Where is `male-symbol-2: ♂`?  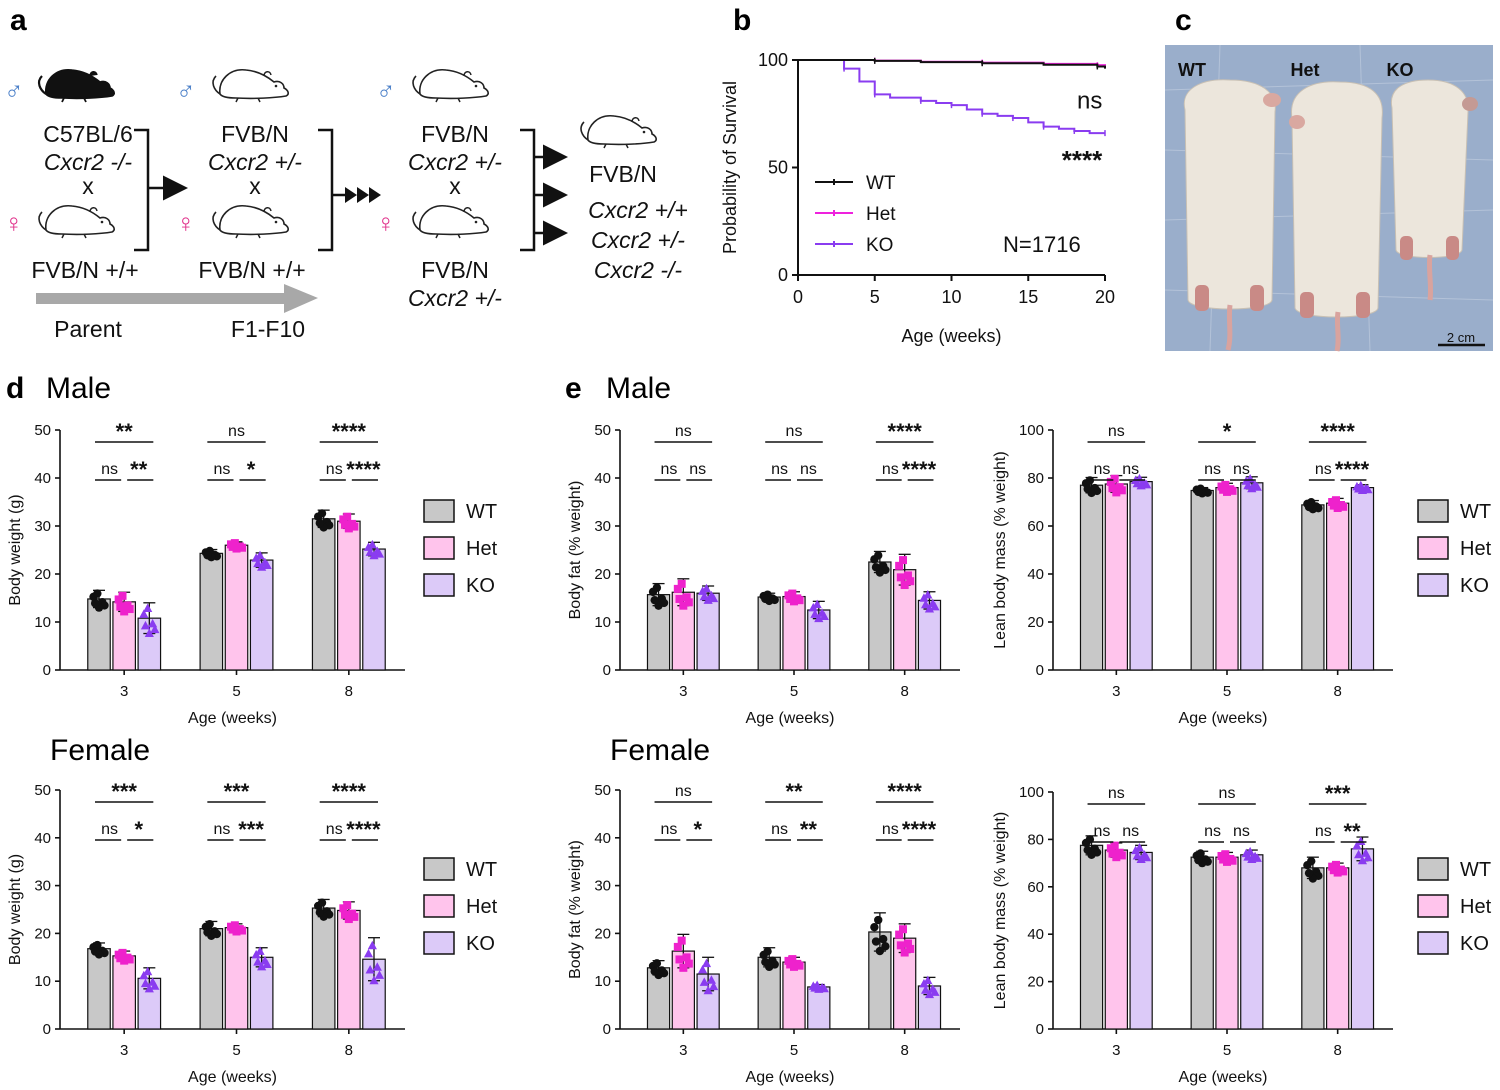
male-symbol-2: ♂ is located at coordinates (186, 91).